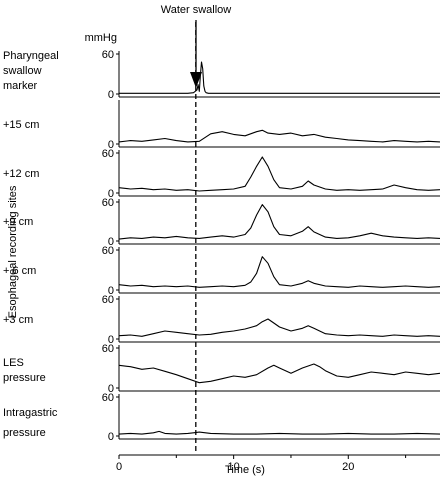 The width and height of the screenshot is (440, 477). What do you see at coordinates (13, 363) in the screenshot?
I see `series-label-line: LES` at bounding box center [13, 363].